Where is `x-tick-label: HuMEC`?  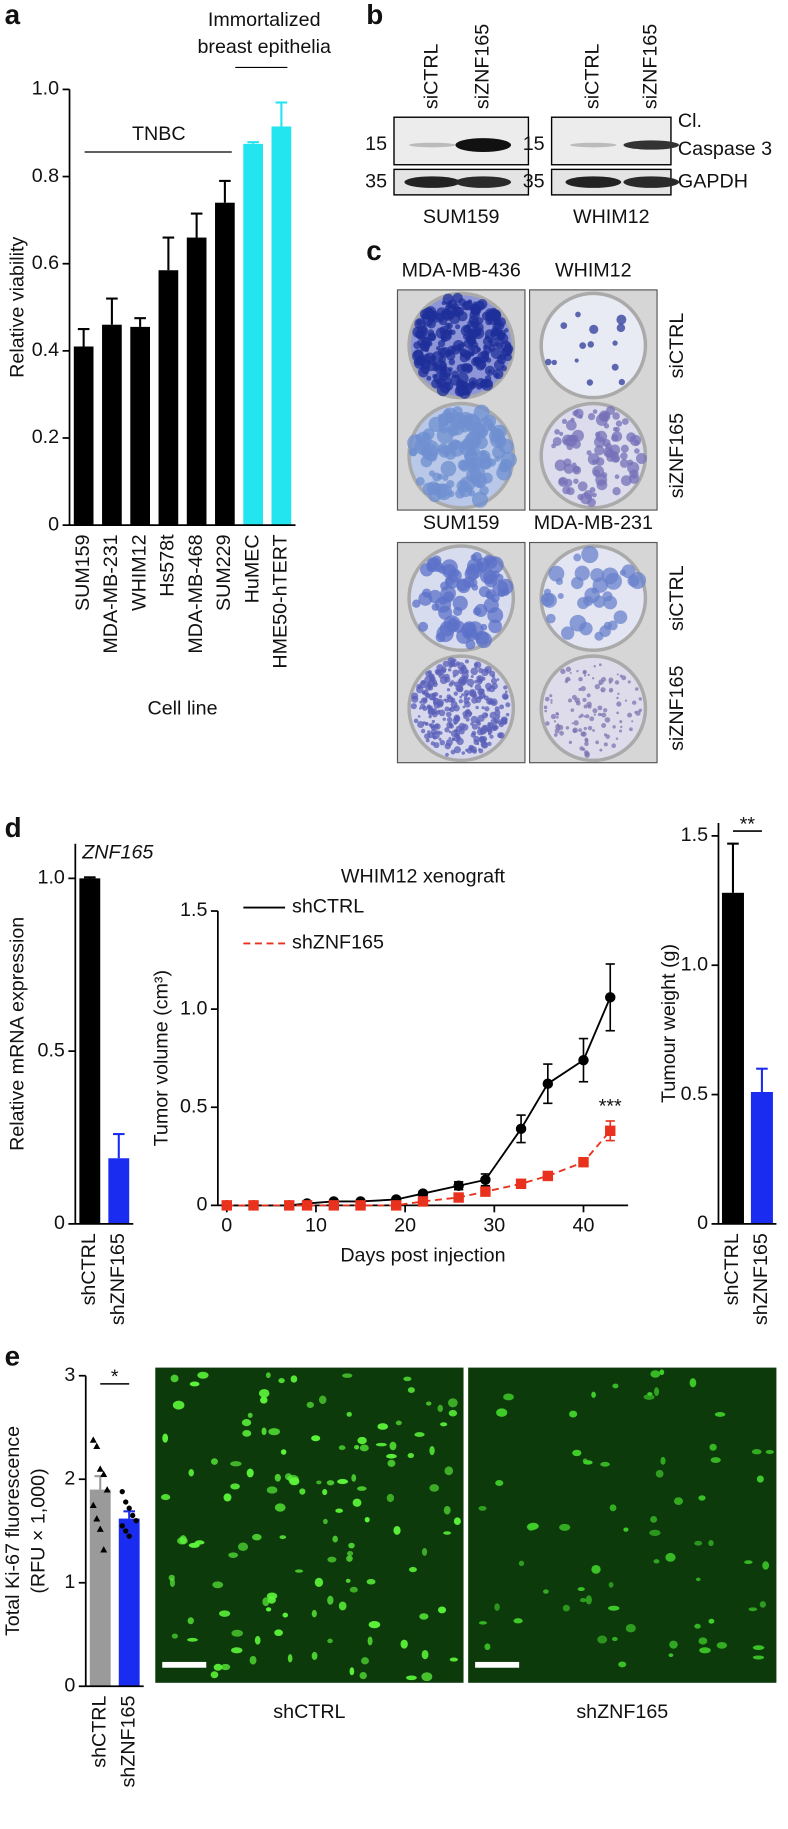
x-tick-label: HuMEC is located at coordinates (252, 568).